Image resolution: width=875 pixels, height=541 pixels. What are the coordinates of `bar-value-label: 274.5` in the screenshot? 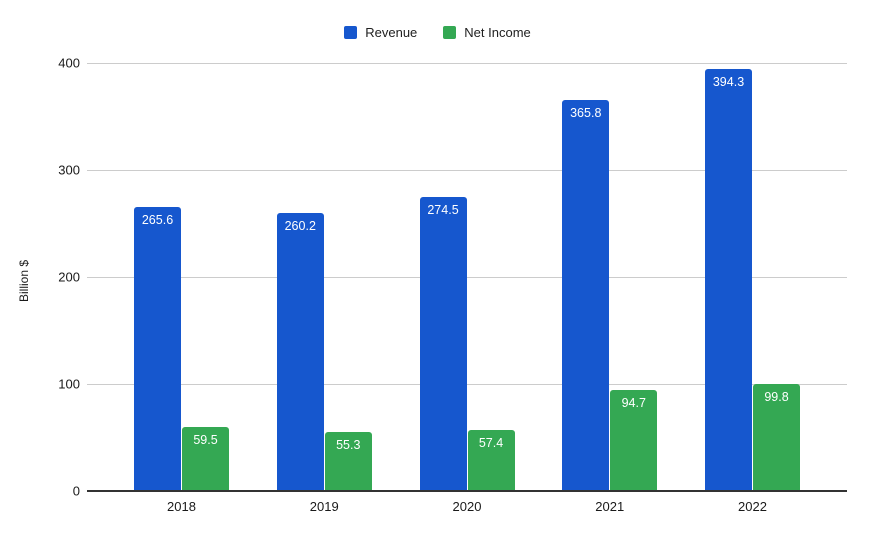 It's located at (443, 210).